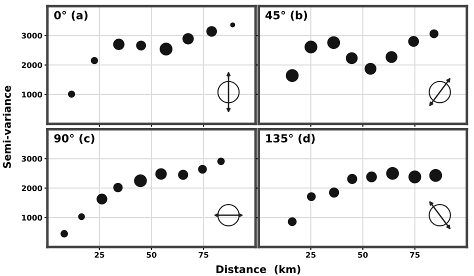 This screenshot has width=474, height=276. What do you see at coordinates (71, 15) in the screenshot?
I see `chart-title: 0° (a)` at bounding box center [71, 15].